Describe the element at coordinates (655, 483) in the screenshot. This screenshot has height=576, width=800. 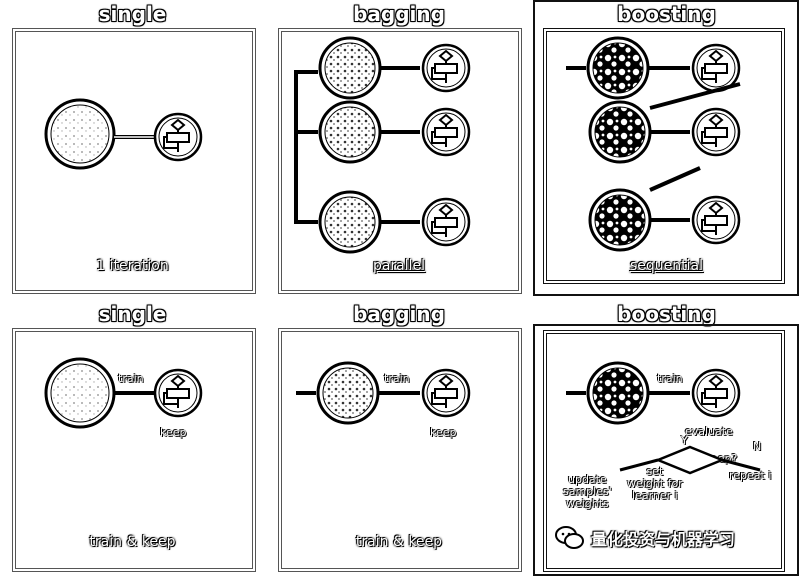
I see `set-weight-label: set weight for learner i` at that location.